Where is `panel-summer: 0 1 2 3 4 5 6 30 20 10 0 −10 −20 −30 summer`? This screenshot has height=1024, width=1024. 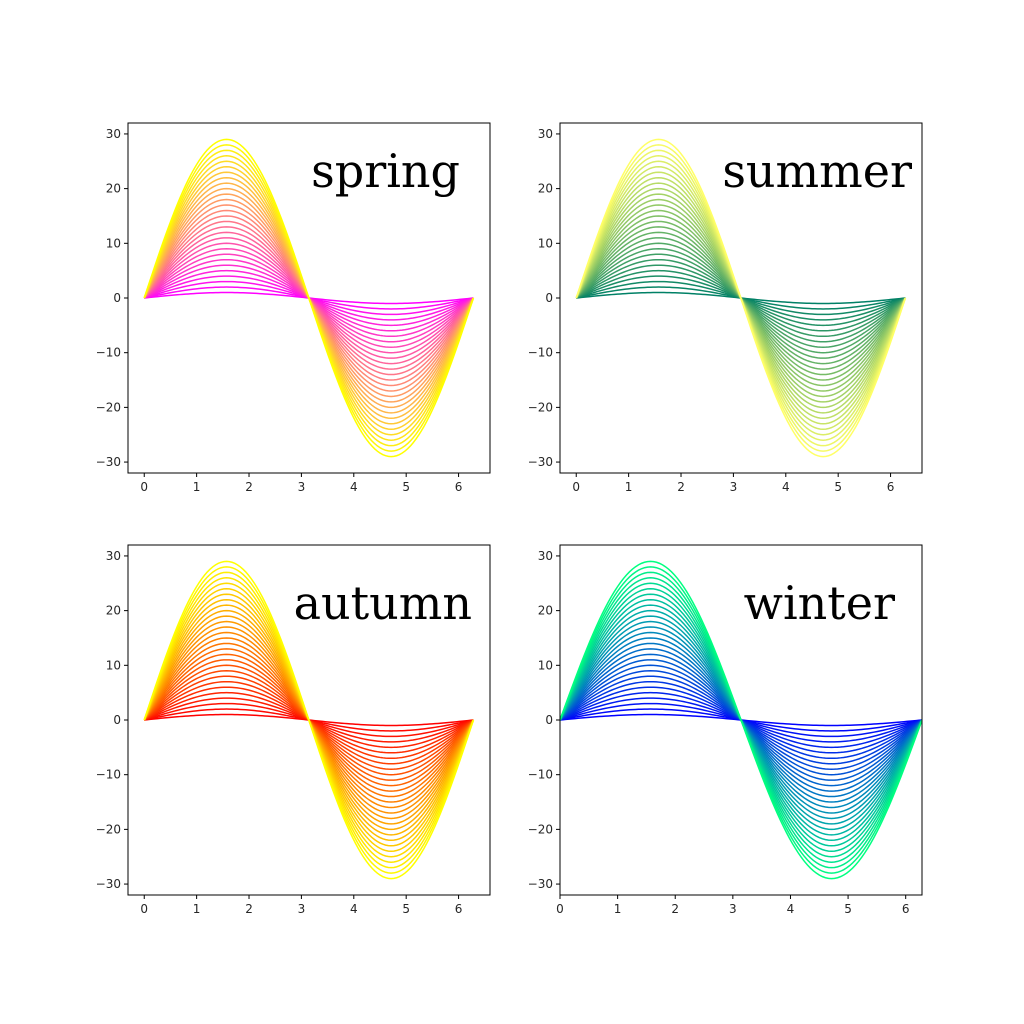
panel-summer: 0 1 2 3 4 5 6 30 20 10 0 −10 −20 −30 summer is located at coordinates (725, 308).